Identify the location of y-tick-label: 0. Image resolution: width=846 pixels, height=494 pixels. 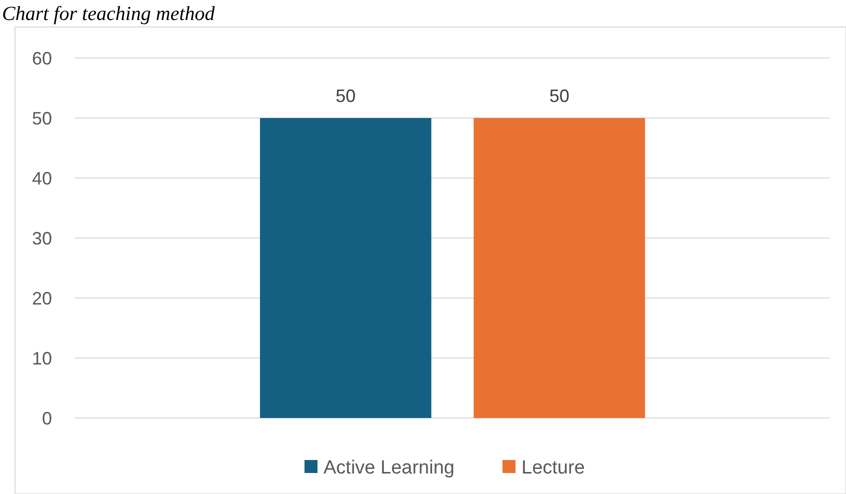
(47, 418).